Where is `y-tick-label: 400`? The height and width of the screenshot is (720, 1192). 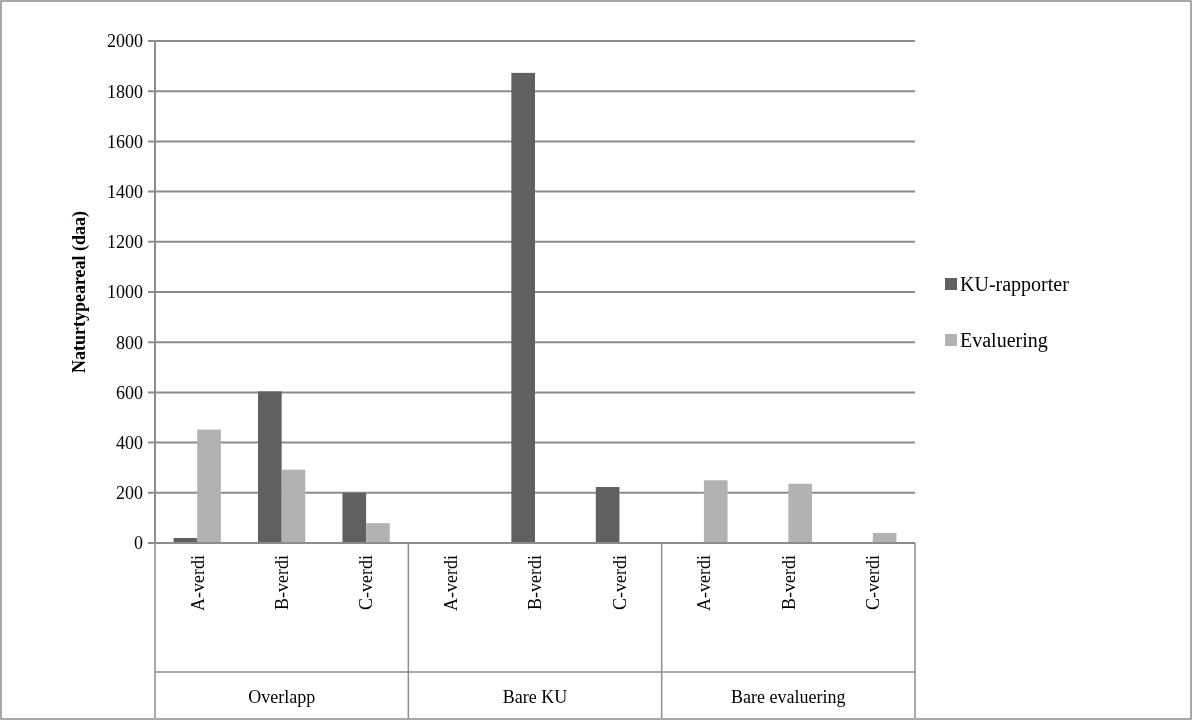 y-tick-label: 400 is located at coordinates (129, 442).